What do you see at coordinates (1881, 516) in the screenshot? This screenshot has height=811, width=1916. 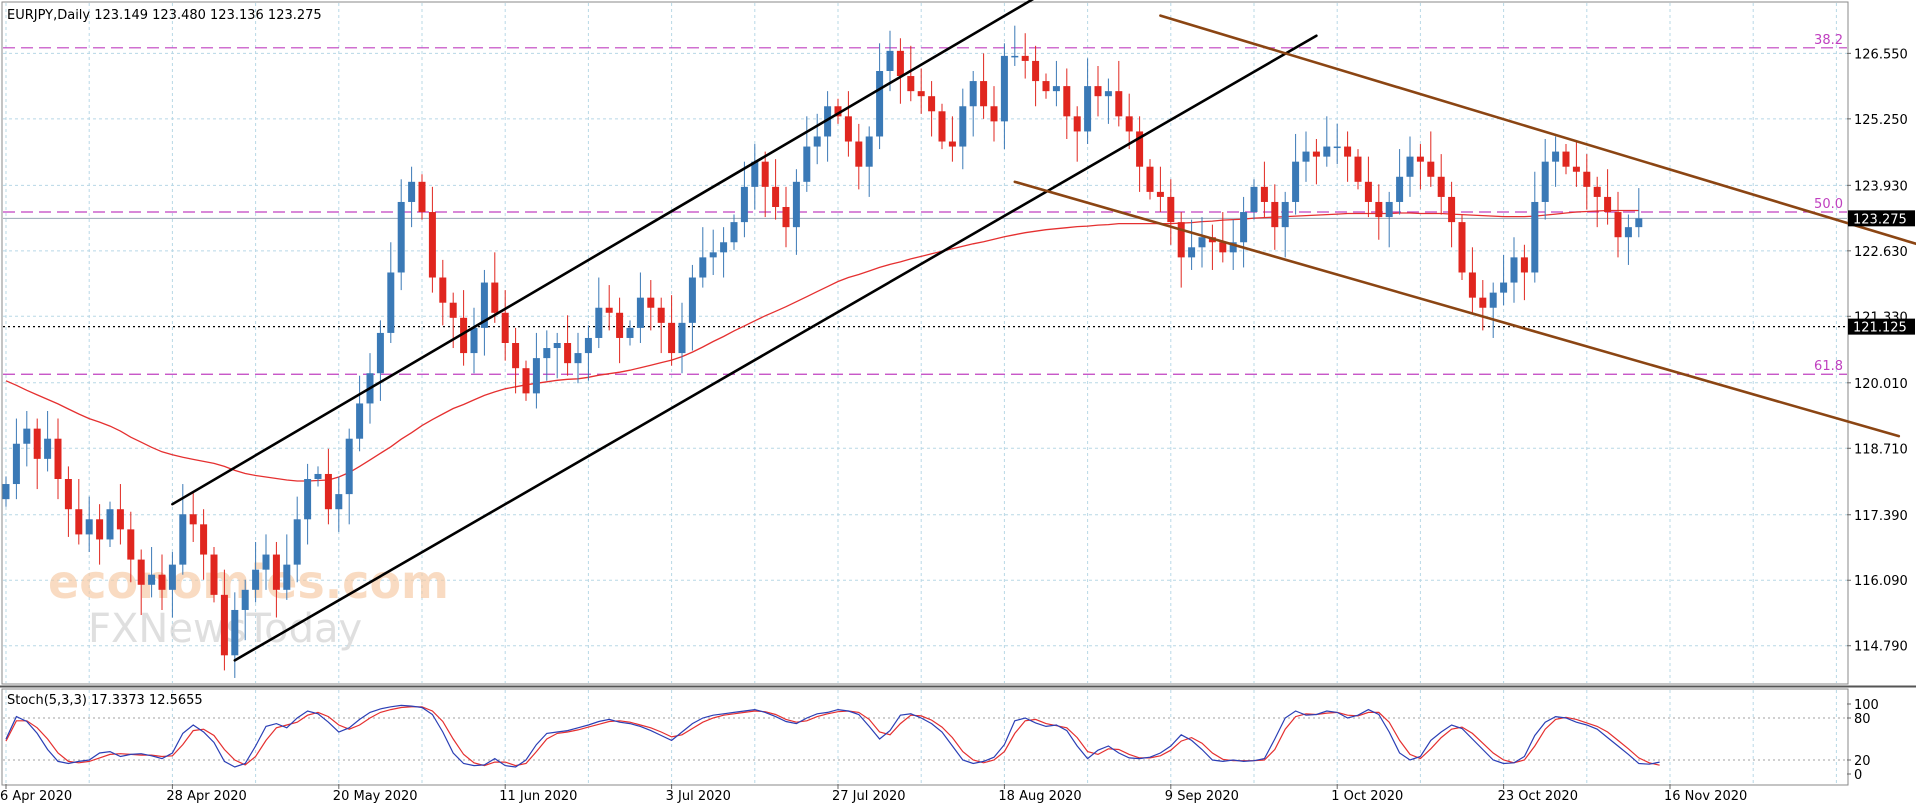 I see `price-tick-label: 117.390` at bounding box center [1881, 516].